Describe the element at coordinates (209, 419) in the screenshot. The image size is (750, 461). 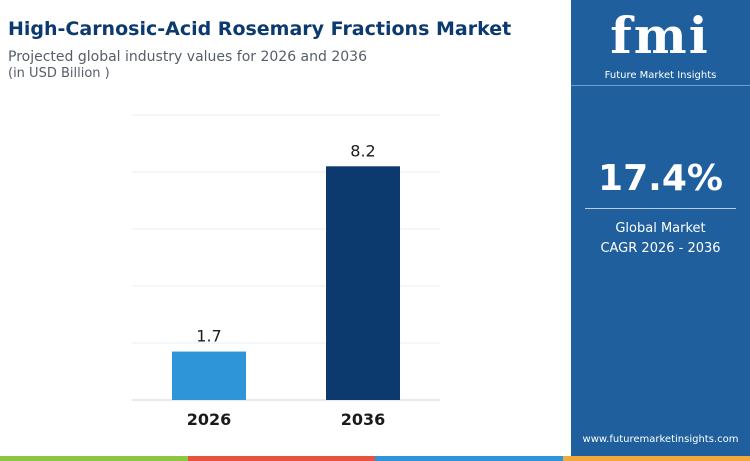
I see `x-tick-label-2026: 2026` at that location.